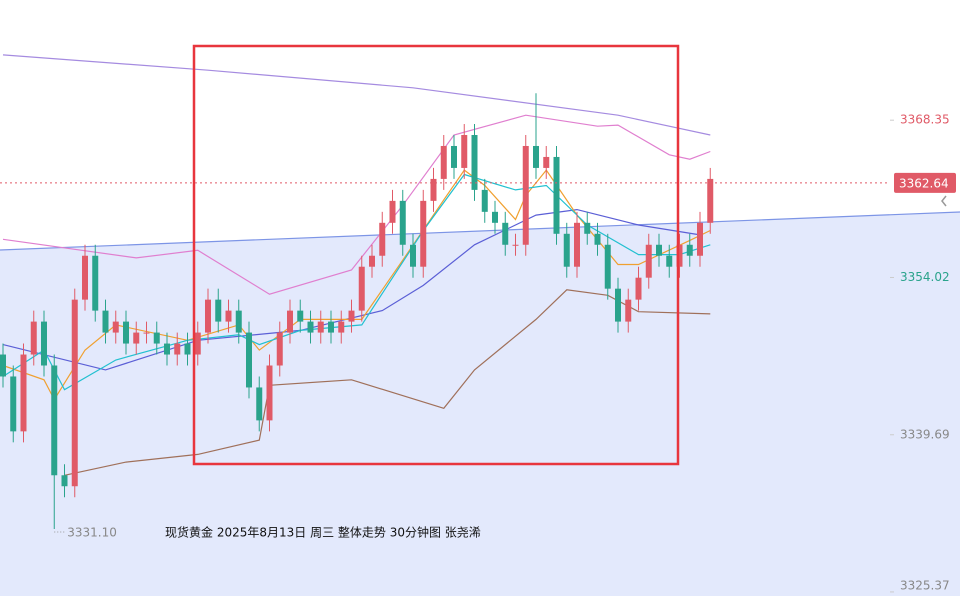  Describe the element at coordinates (925, 277) in the screenshot. I see `y-tick-label: 3354.02` at that location.